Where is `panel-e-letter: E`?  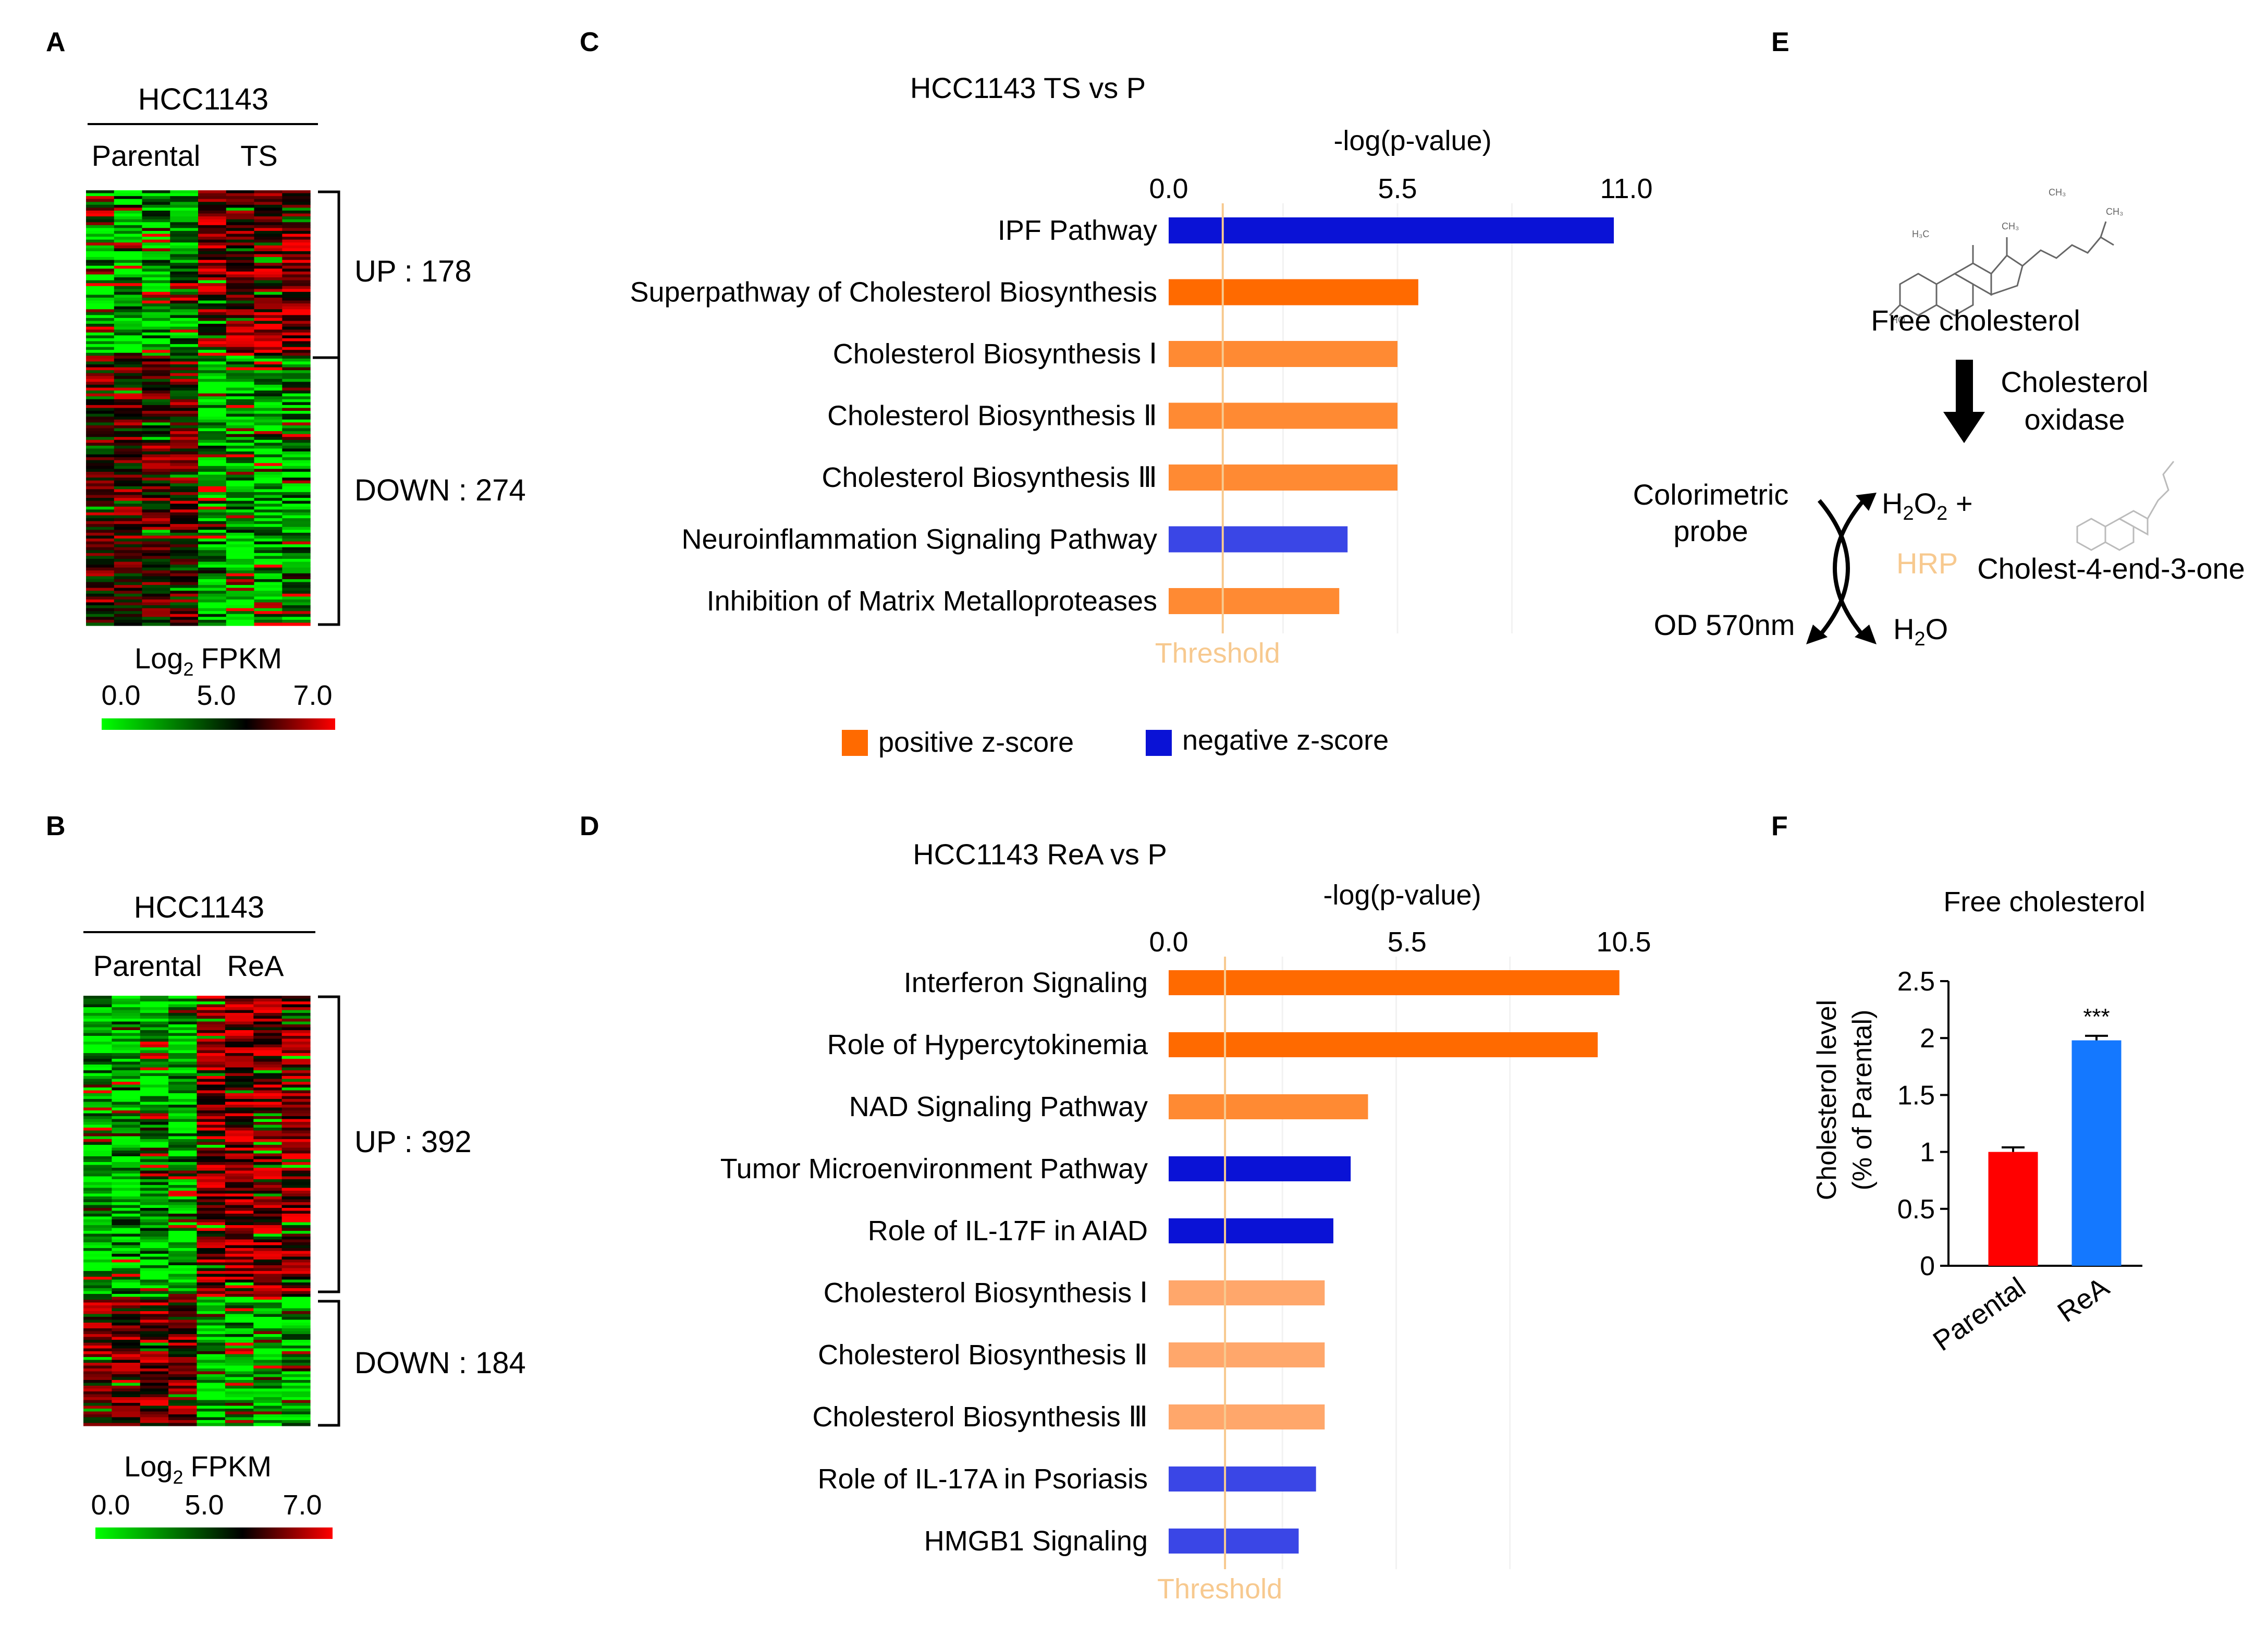
panel-e-letter: E is located at coordinates (1780, 42).